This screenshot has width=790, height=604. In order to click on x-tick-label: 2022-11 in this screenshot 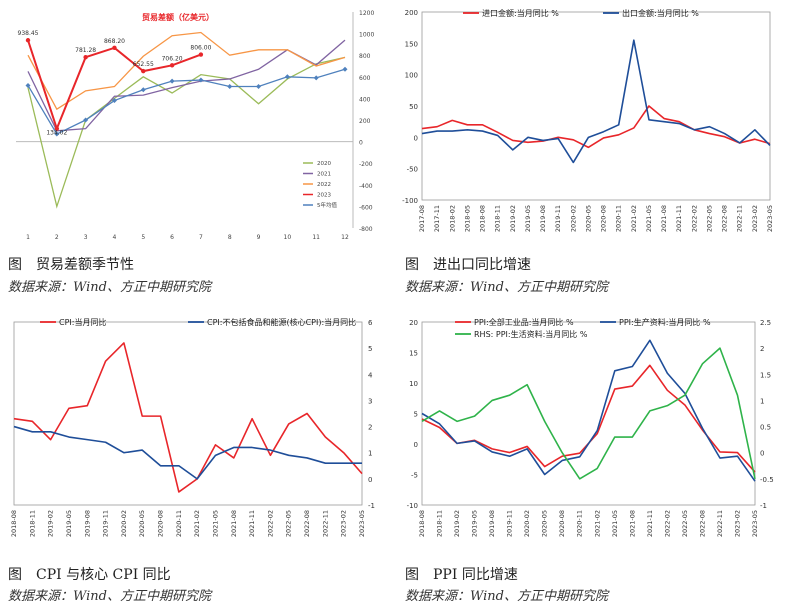, I will do `click(325, 523)`.